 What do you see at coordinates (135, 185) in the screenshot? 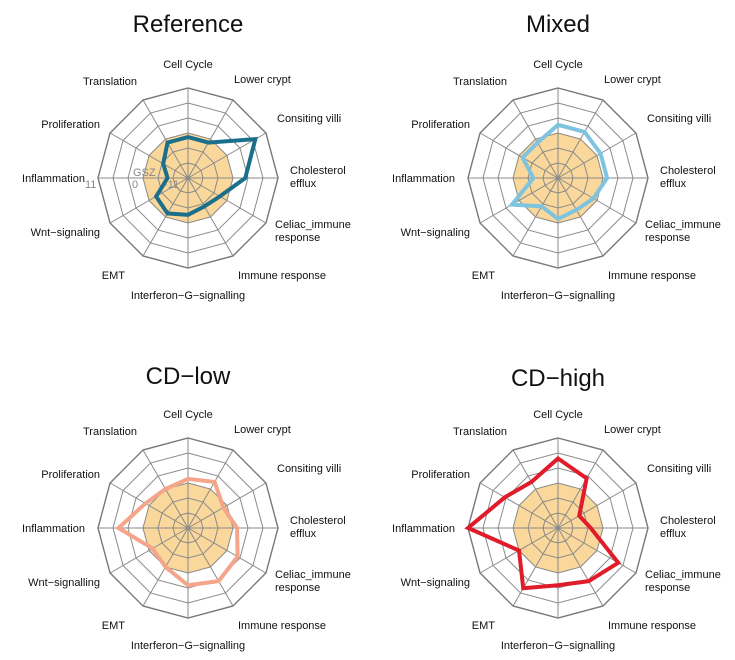
I see `scale-label: 0` at bounding box center [135, 185].